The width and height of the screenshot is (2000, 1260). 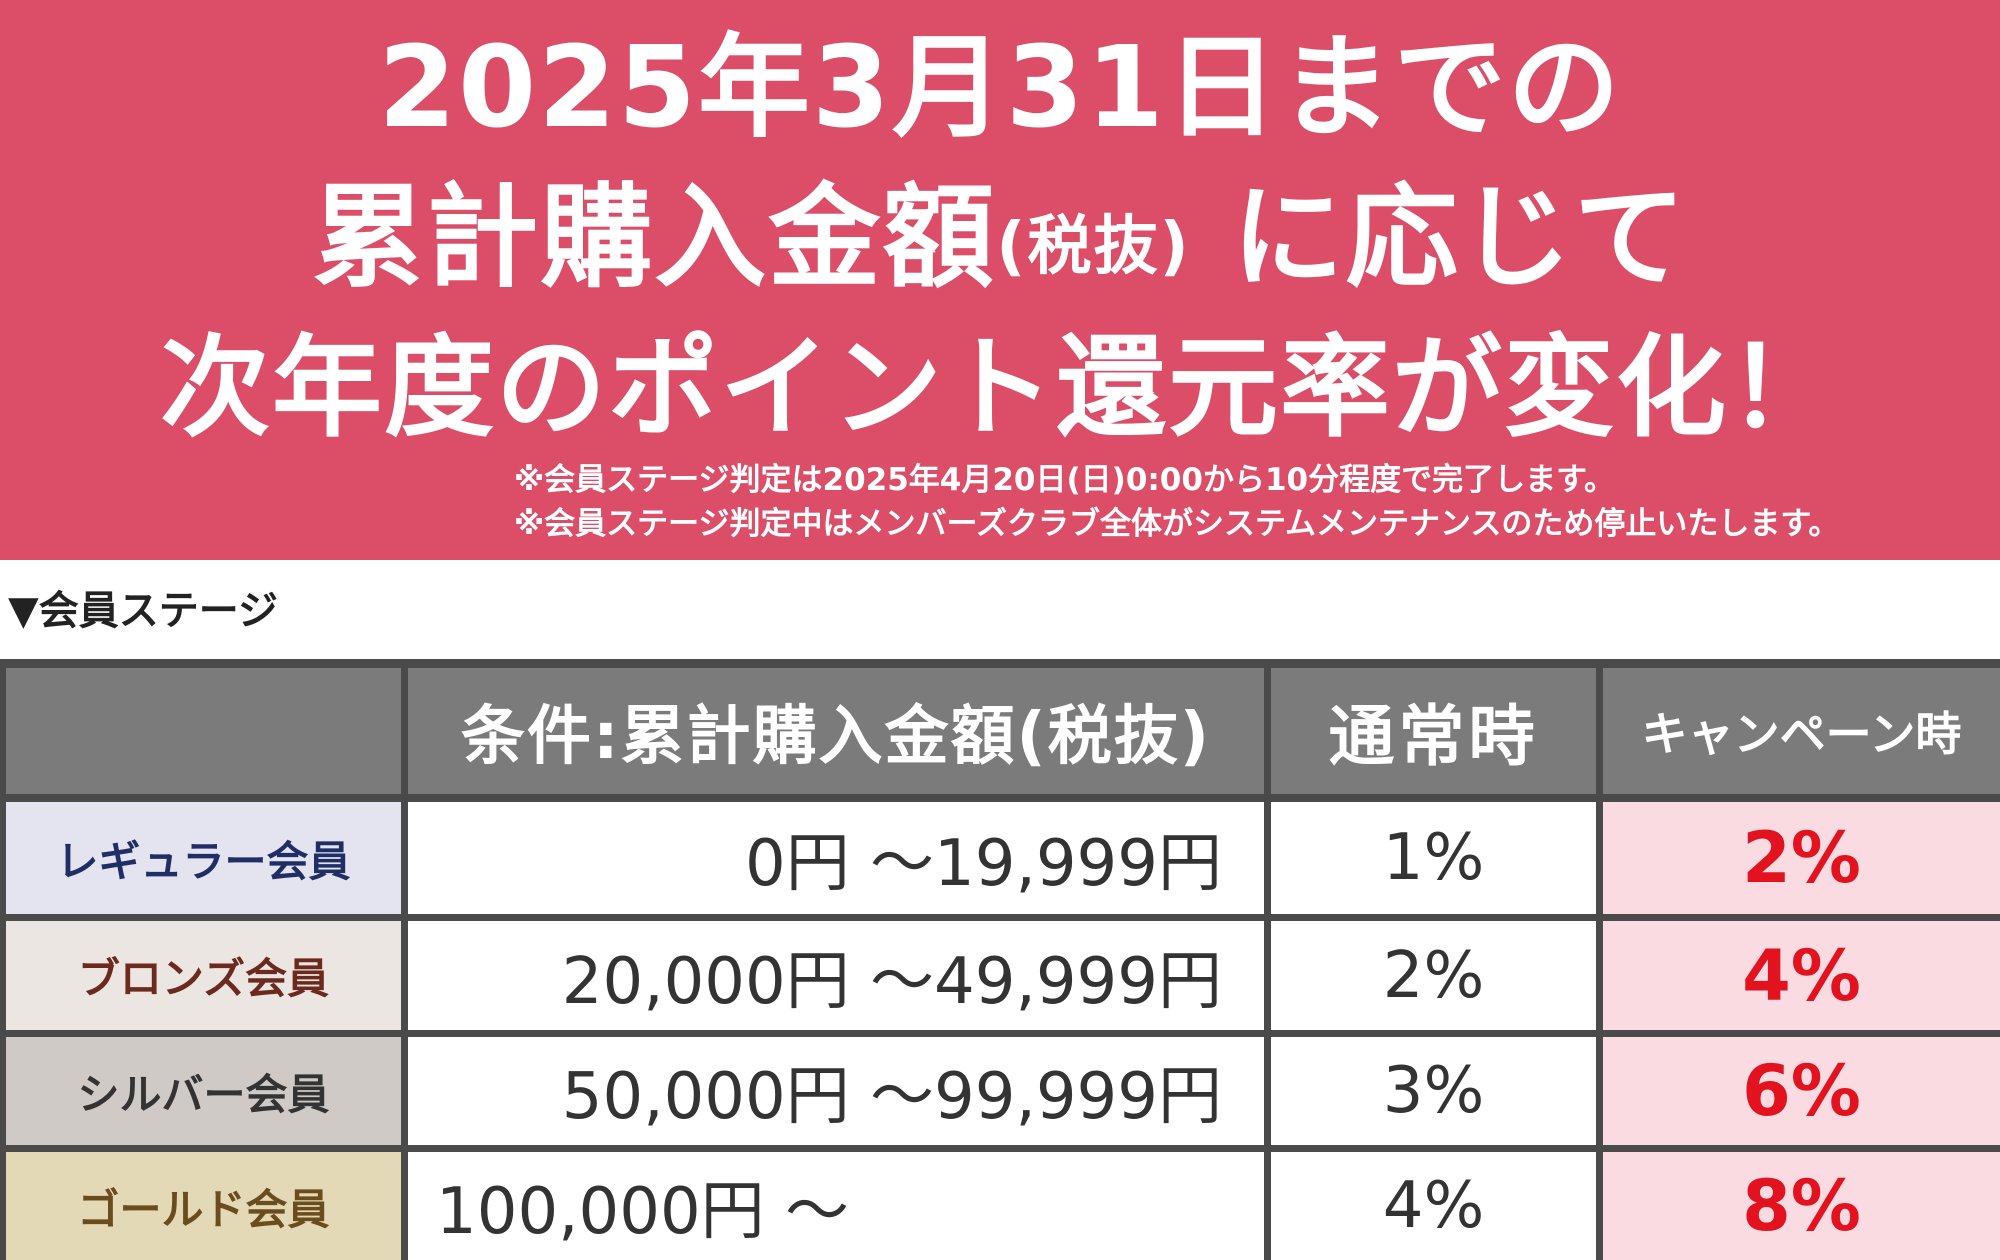 What do you see at coordinates (1433, 1206) in the screenshot?
I see `normal-rate-gold: 4%` at bounding box center [1433, 1206].